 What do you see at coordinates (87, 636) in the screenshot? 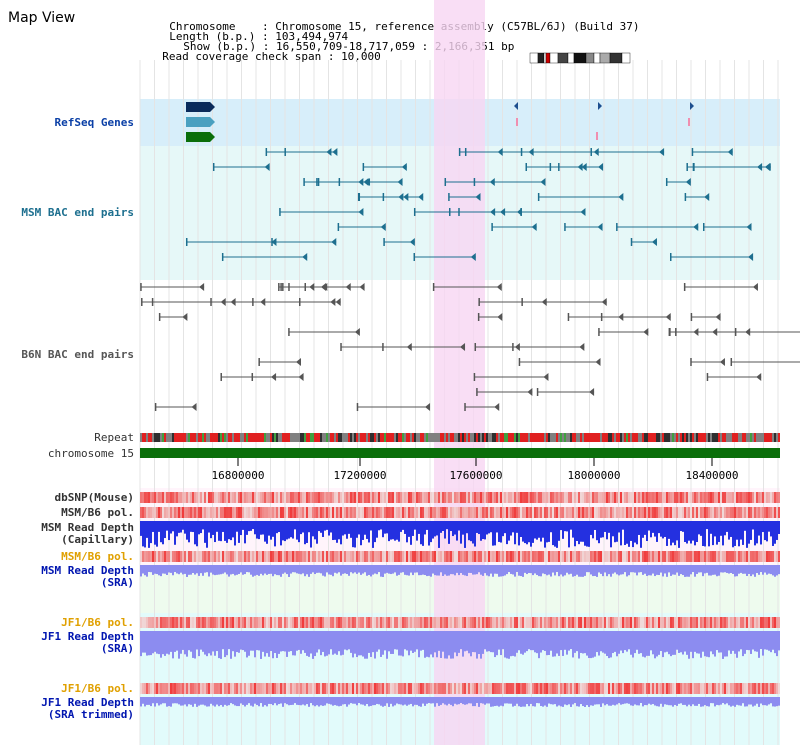
I see `jf1-depth-line1: JF1 Read Depth` at bounding box center [87, 636].